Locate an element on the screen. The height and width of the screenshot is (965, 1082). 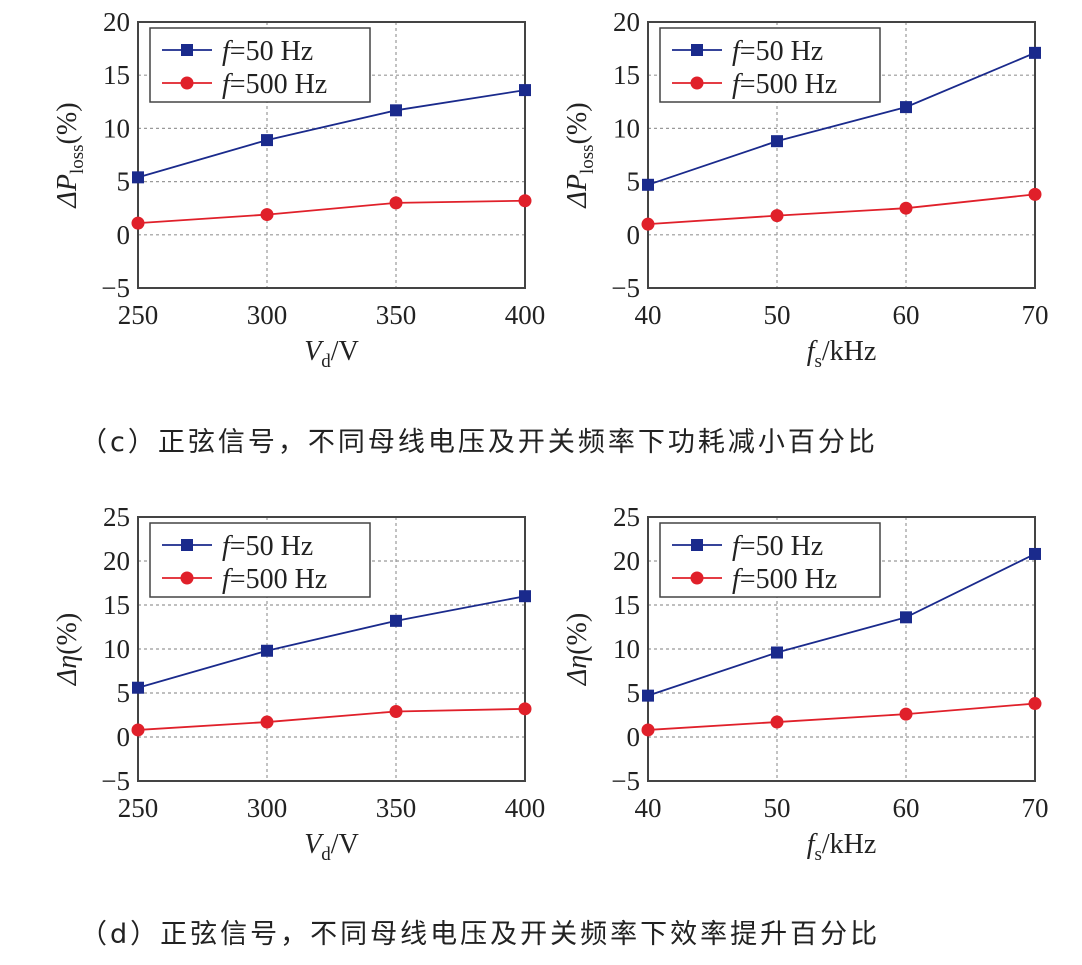
x-tick-label: 60 is located at coordinates (906, 315).